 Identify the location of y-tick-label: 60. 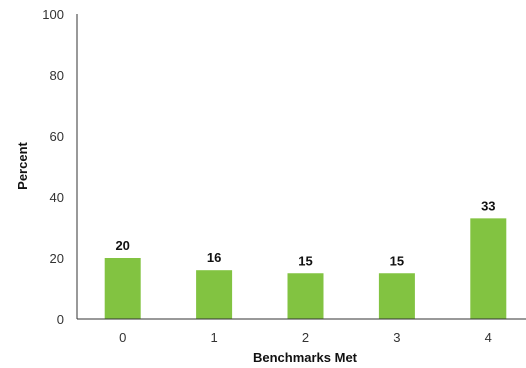
(57, 136).